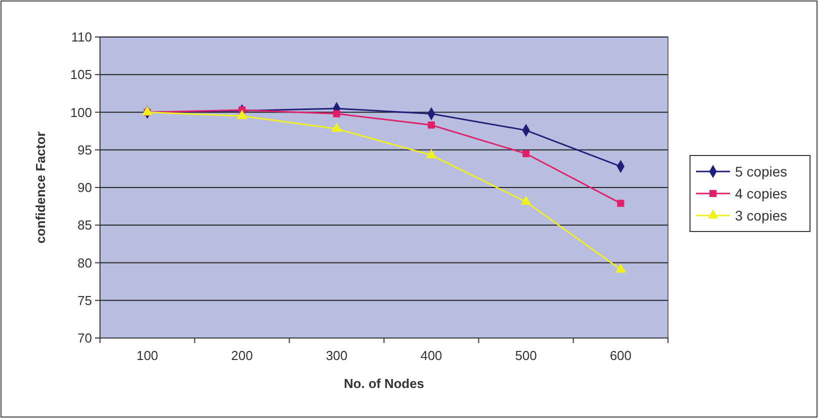 The width and height of the screenshot is (818, 418). What do you see at coordinates (761, 215) in the screenshot?
I see `legend-label: 3 copies` at bounding box center [761, 215].